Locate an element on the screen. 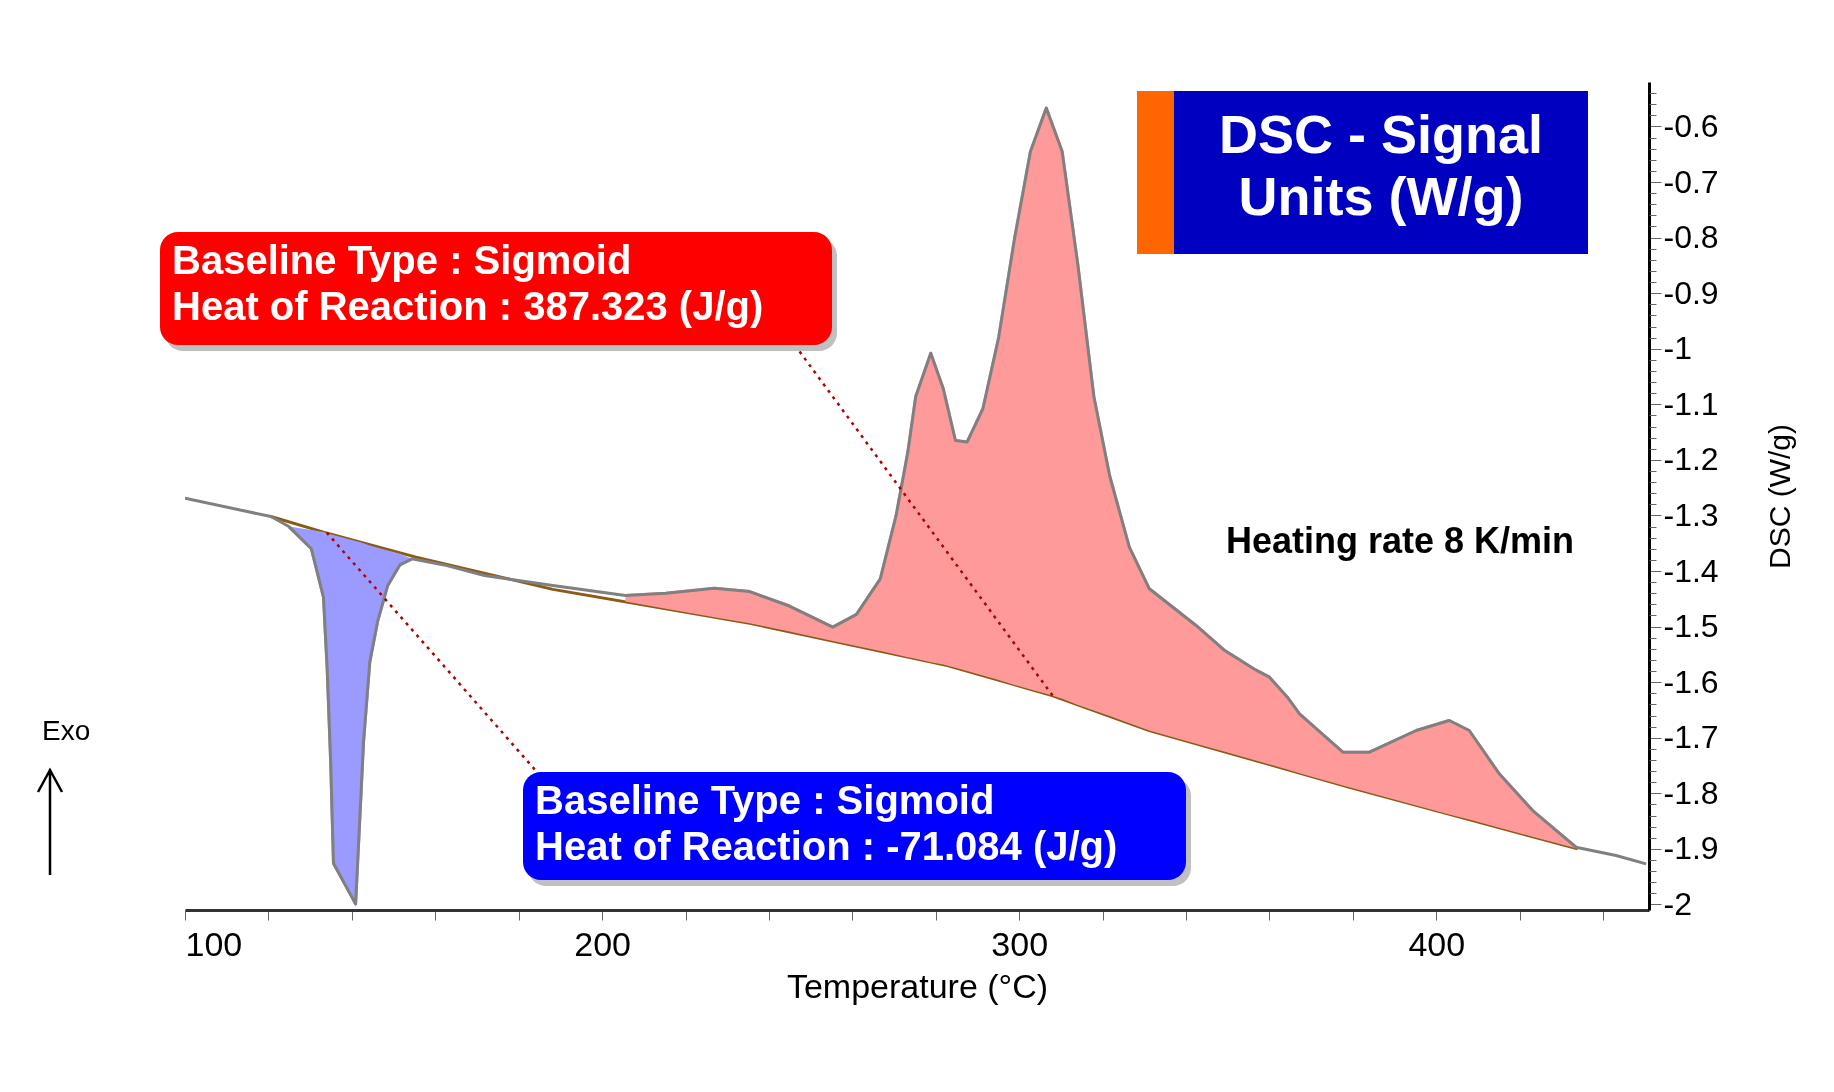 This screenshot has height=1092, width=1834. annotation: Baseline Type : Sigmoid Heat of Reaction : 387.323 (J/g) is located at coordinates (468, 283).